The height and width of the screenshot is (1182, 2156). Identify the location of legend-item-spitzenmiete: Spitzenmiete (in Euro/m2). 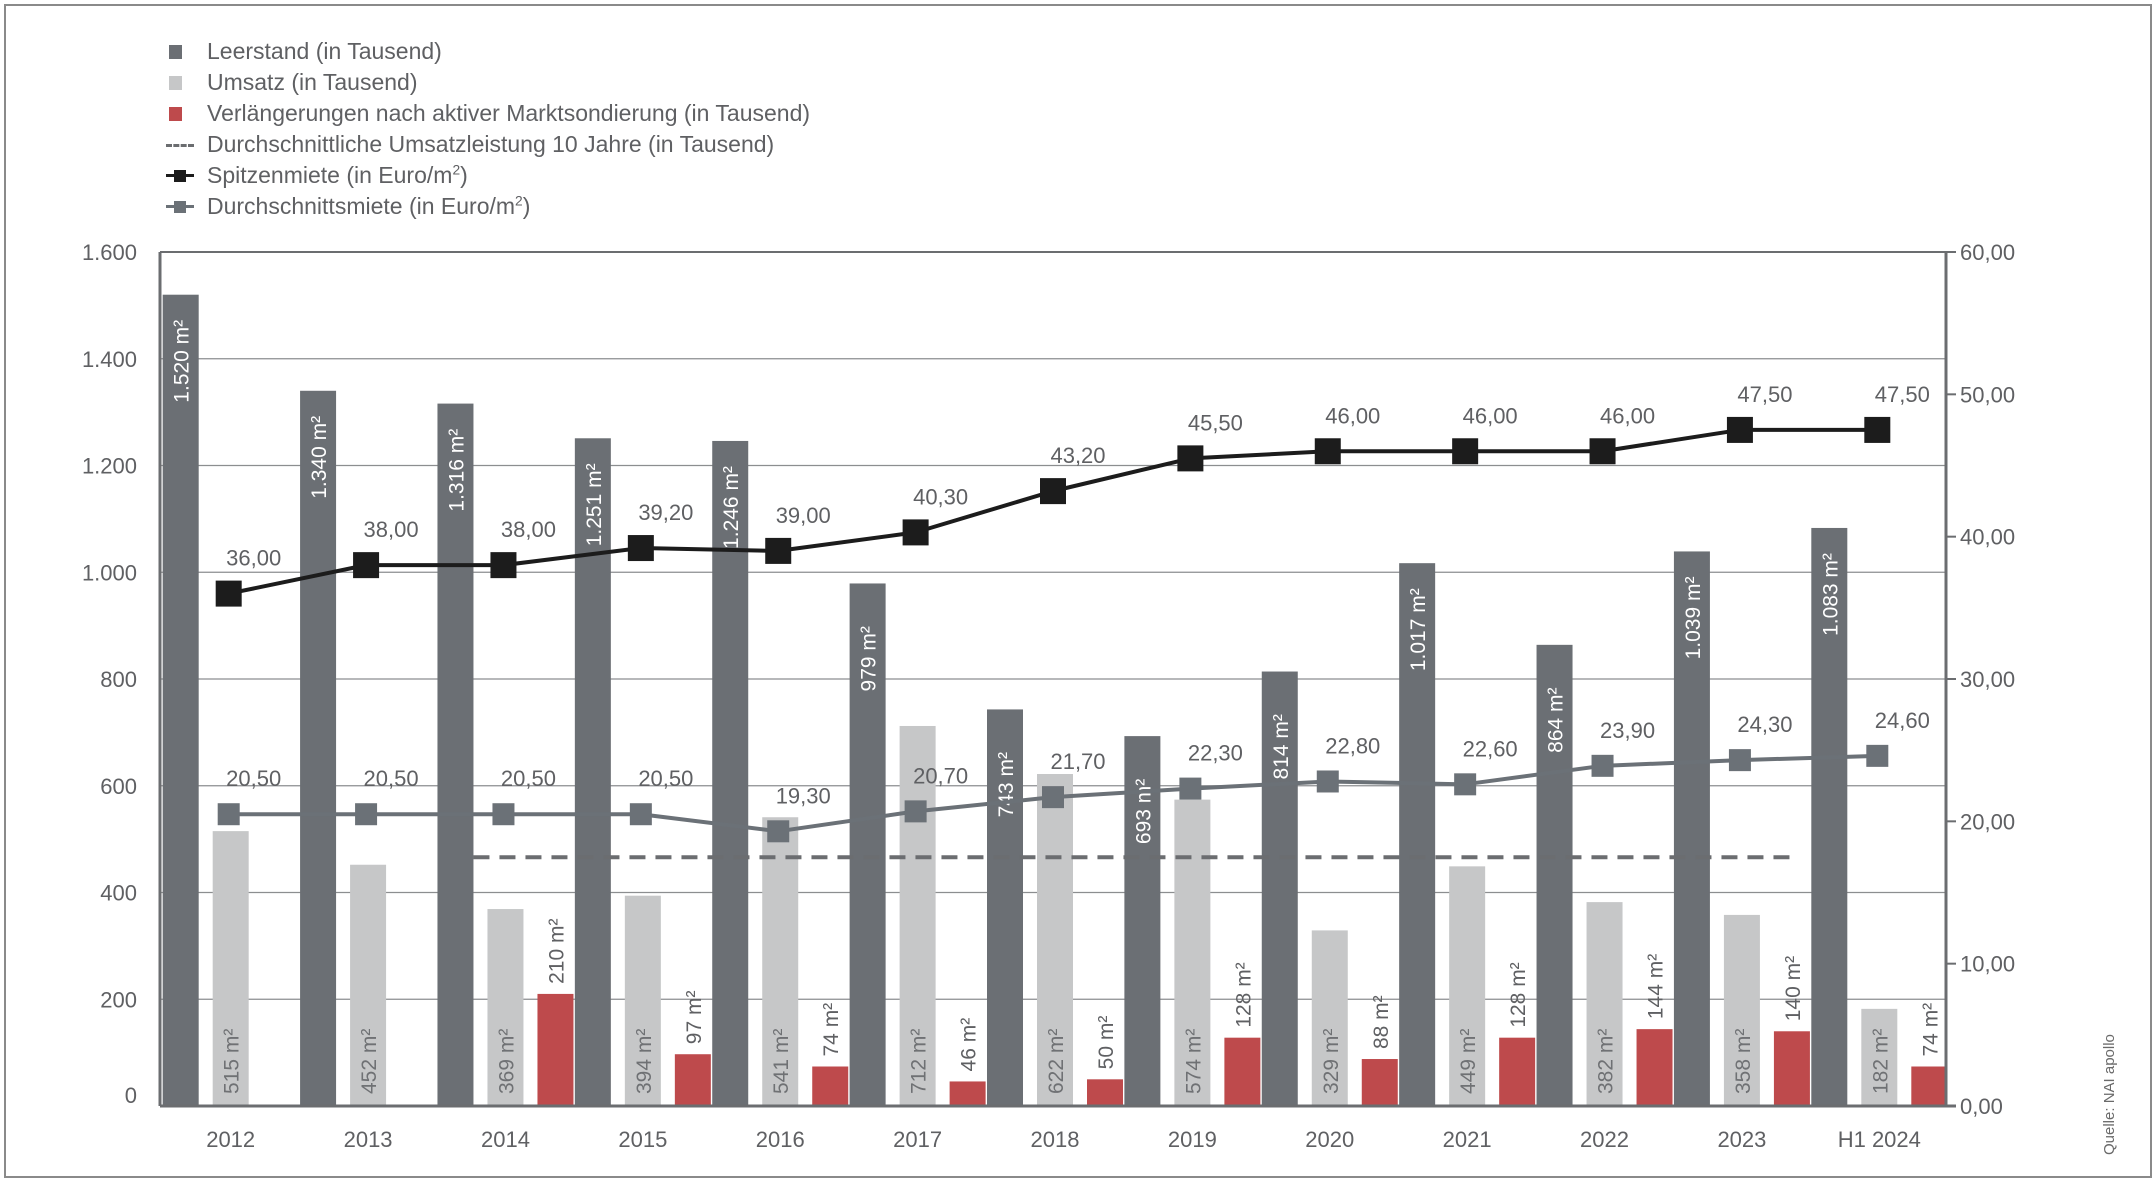
(488, 175).